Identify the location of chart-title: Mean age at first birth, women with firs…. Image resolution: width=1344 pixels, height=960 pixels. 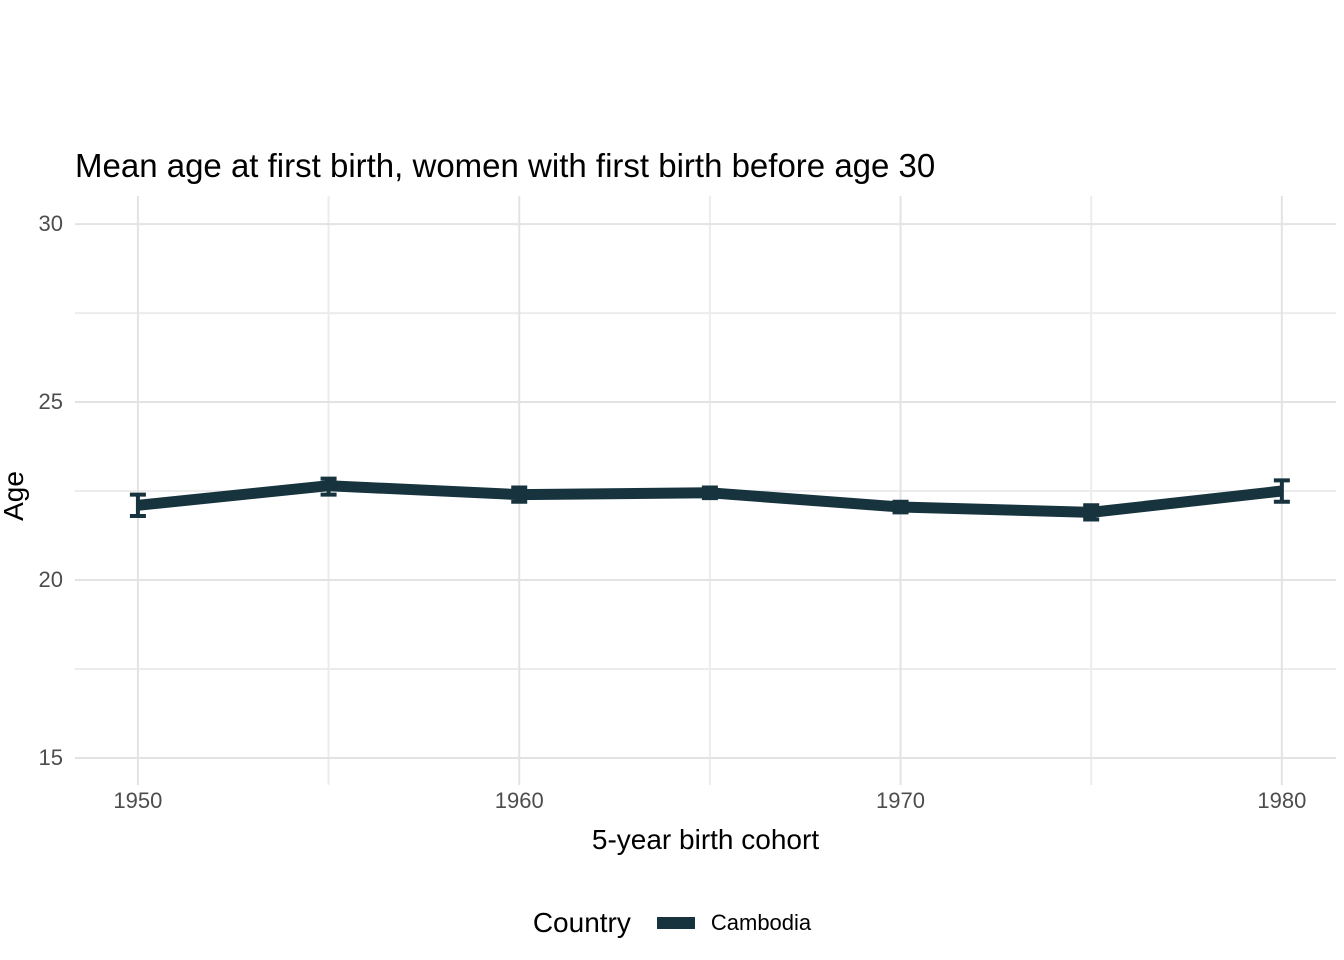
(505, 165).